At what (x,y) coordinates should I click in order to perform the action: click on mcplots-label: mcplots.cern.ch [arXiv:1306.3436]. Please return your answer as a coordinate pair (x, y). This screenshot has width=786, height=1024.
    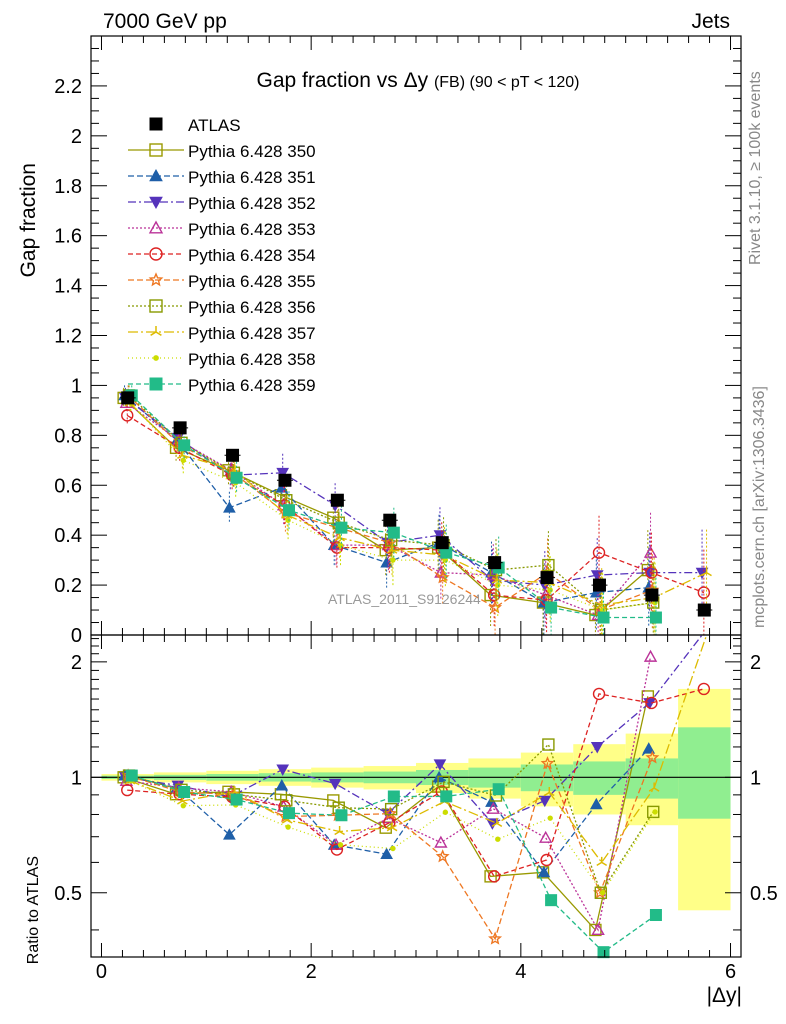
    Looking at the image, I should click on (759, 507).